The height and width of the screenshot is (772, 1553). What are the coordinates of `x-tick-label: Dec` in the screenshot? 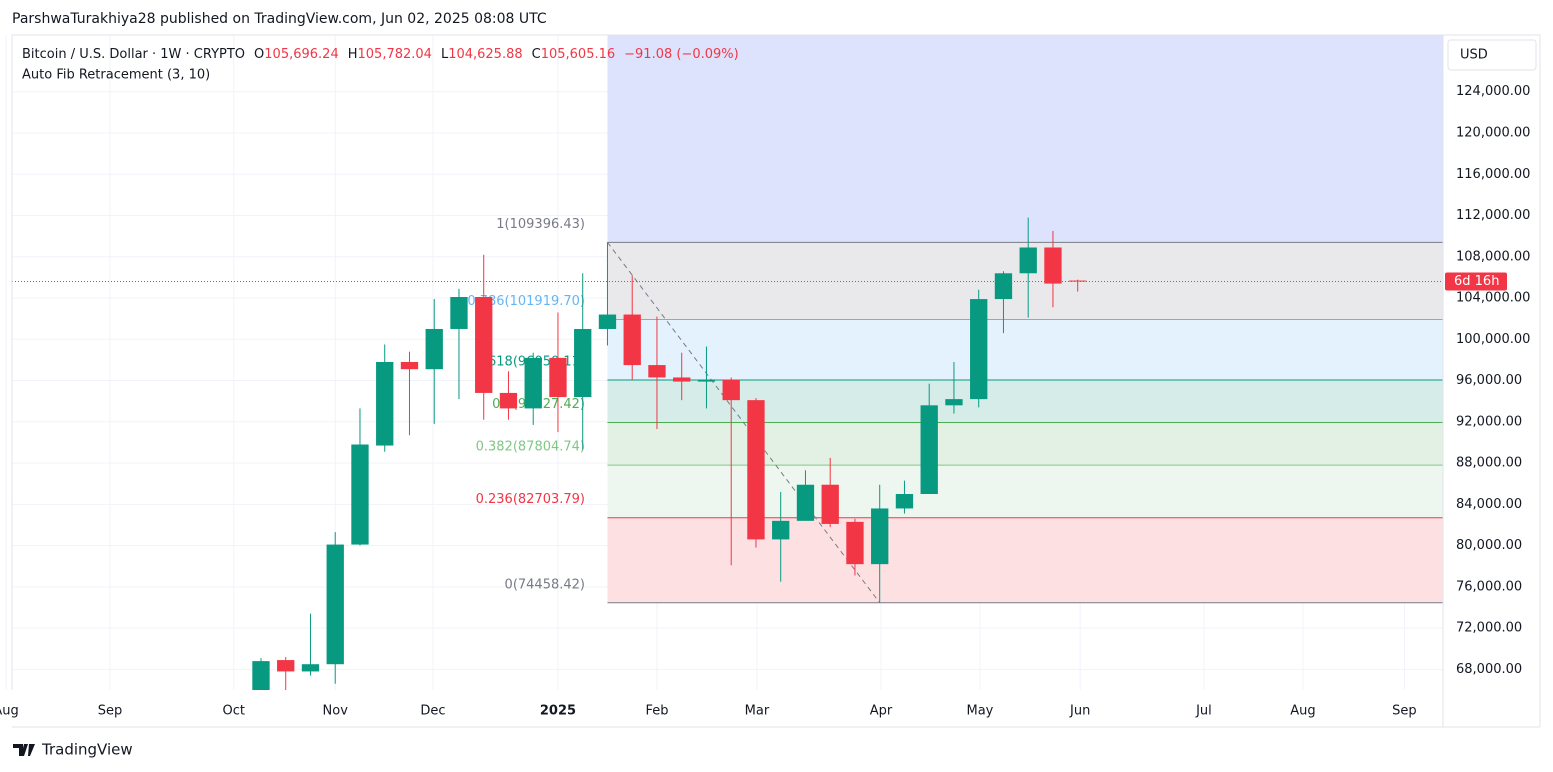 It's located at (432, 711).